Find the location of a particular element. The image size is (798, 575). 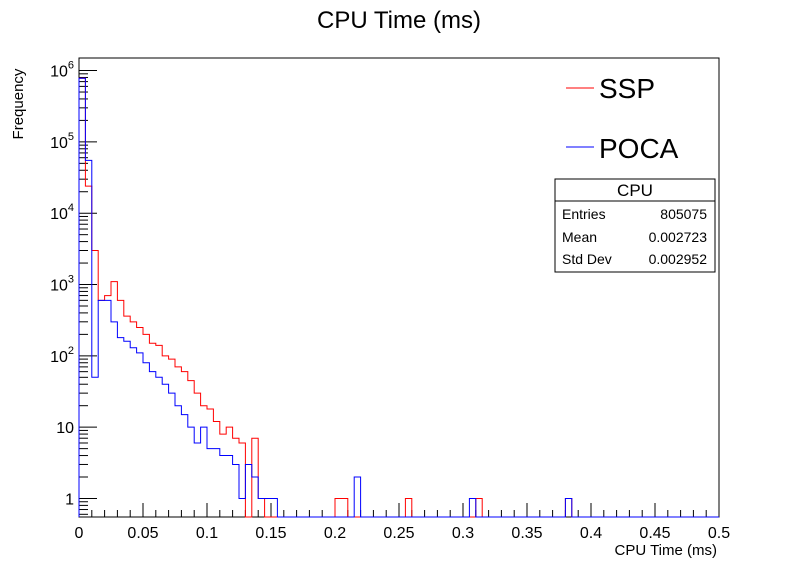

chart-title: CPU Time (ms) is located at coordinates (399, 20).